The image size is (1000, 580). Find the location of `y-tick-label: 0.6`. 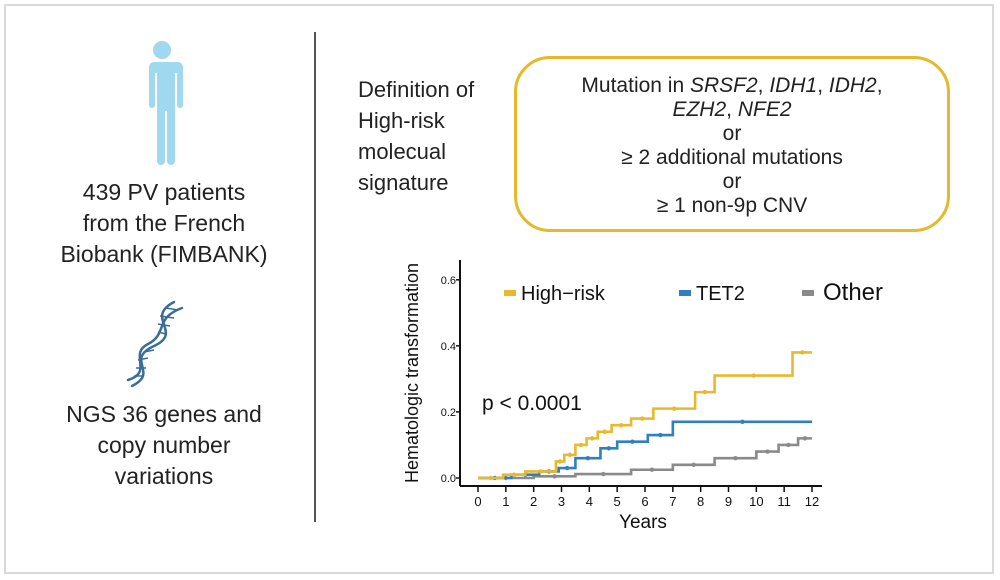

y-tick-label: 0.6 is located at coordinates (448, 281).